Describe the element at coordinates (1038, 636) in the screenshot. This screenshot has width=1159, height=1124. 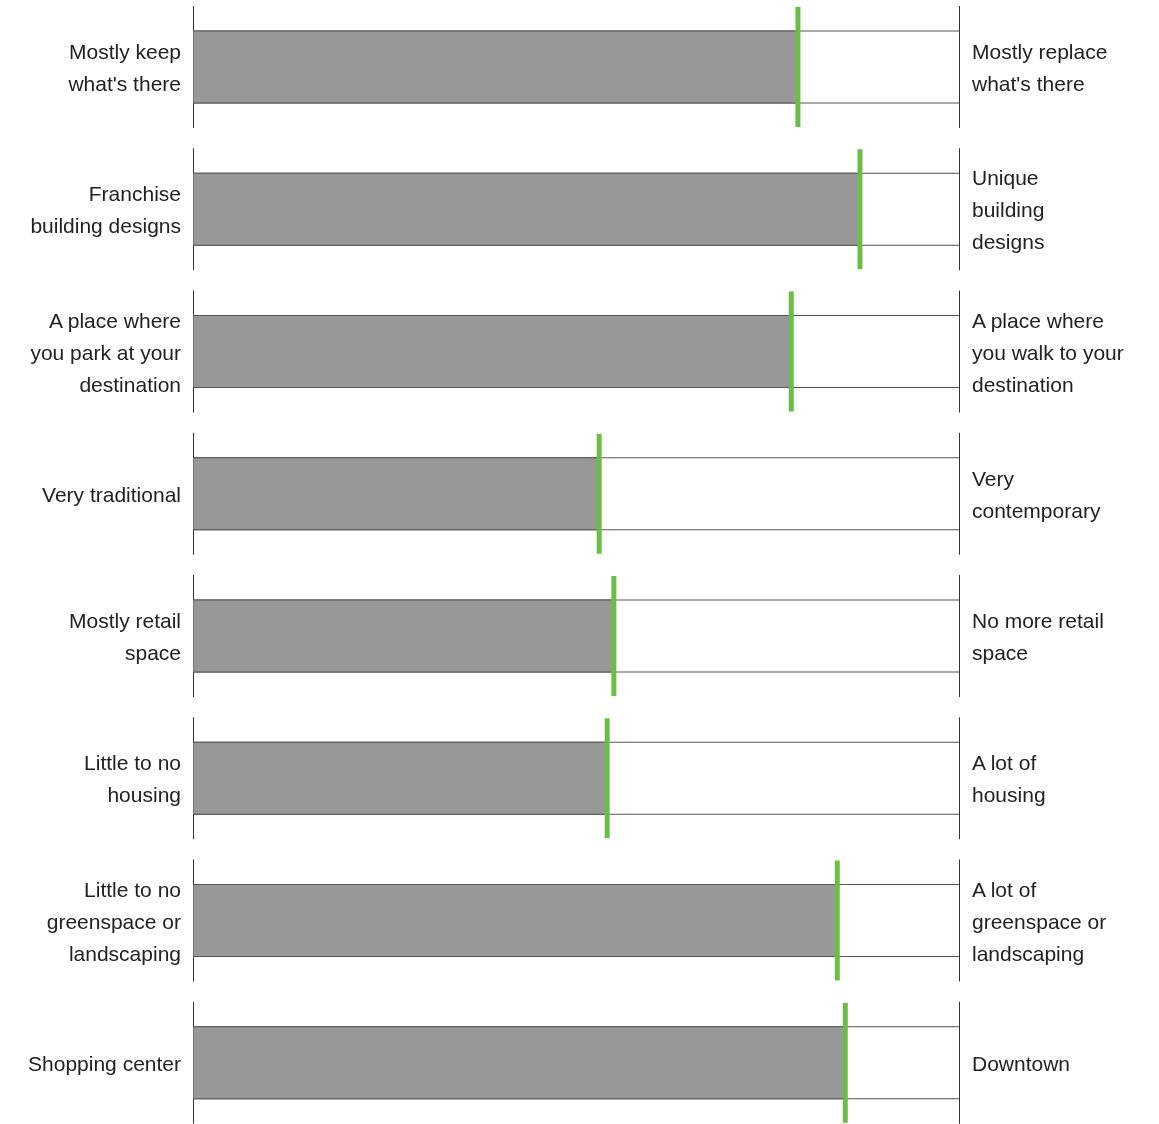
I see `y2-tick-label: No more retail space` at that location.